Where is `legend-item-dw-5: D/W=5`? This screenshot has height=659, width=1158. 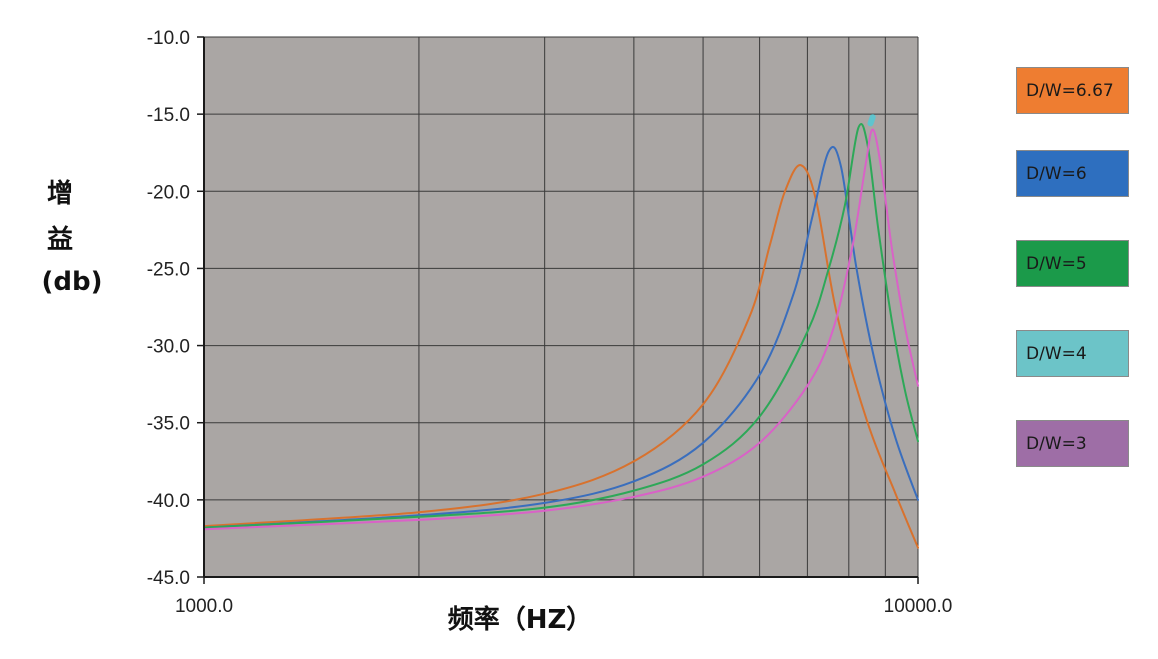
legend-item-dw-5: D/W=5 is located at coordinates (1072, 263).